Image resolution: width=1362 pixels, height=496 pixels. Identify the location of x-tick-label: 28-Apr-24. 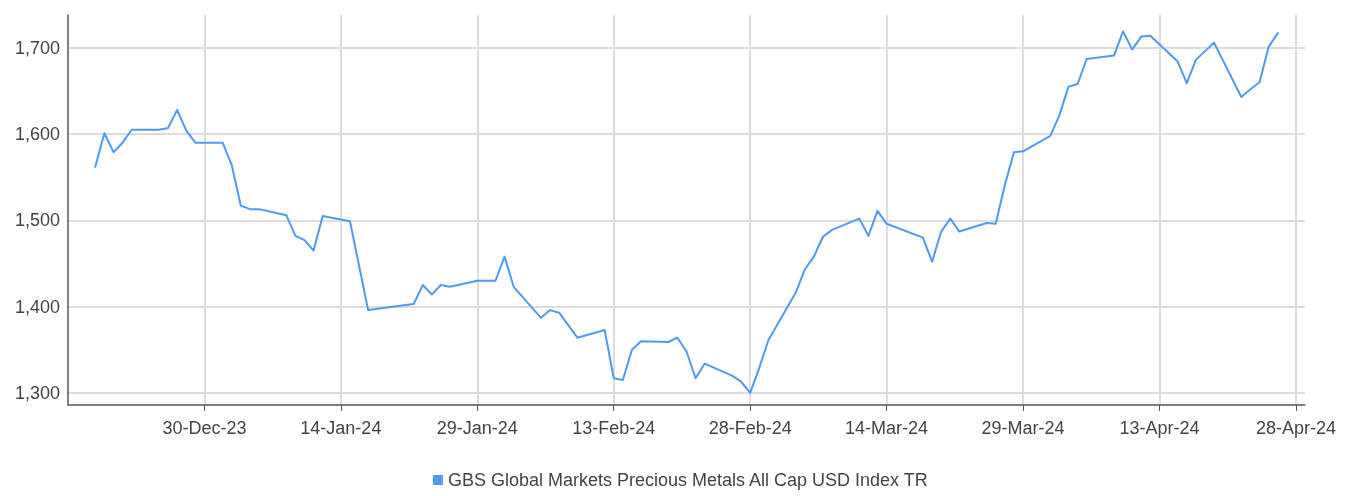
(1295, 428).